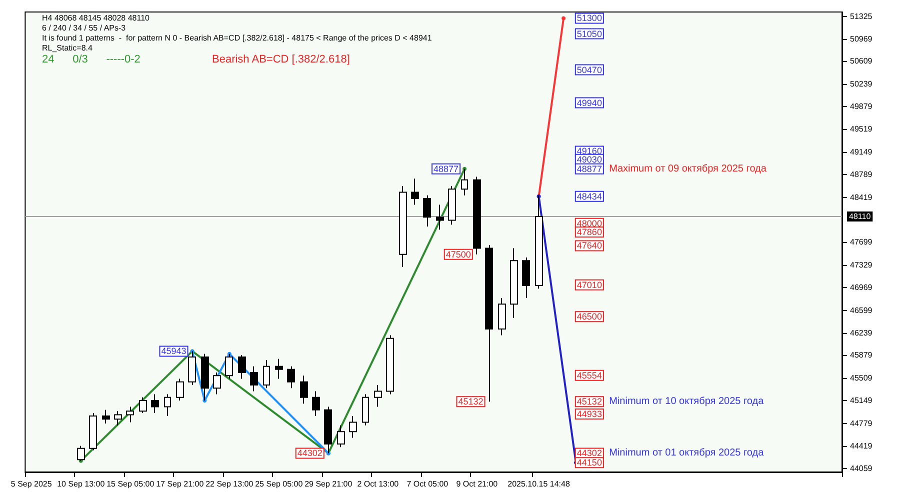 The image size is (900, 500). Describe the element at coordinates (427, 484) in the screenshot. I see `x-tick-label: 7 Oct 05:00` at that location.